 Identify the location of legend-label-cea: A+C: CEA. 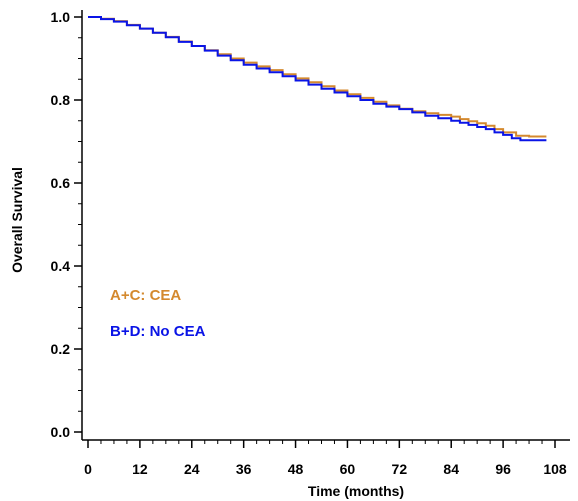
(145, 295).